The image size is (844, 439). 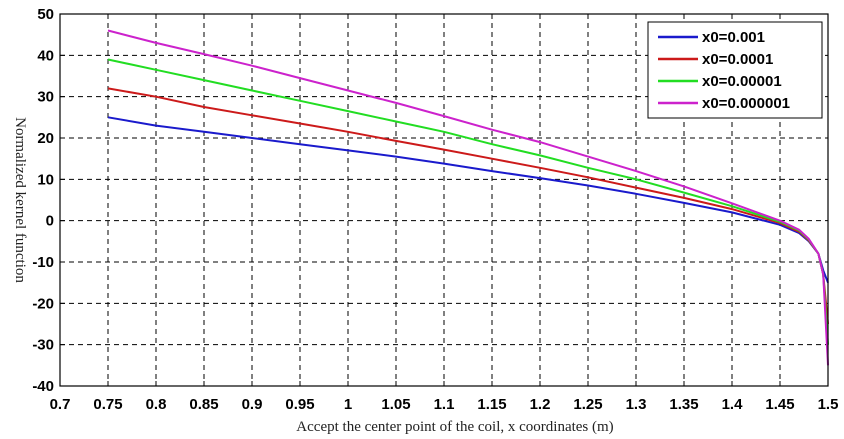 I want to click on y-tick-label: -30, so click(x=43, y=345).